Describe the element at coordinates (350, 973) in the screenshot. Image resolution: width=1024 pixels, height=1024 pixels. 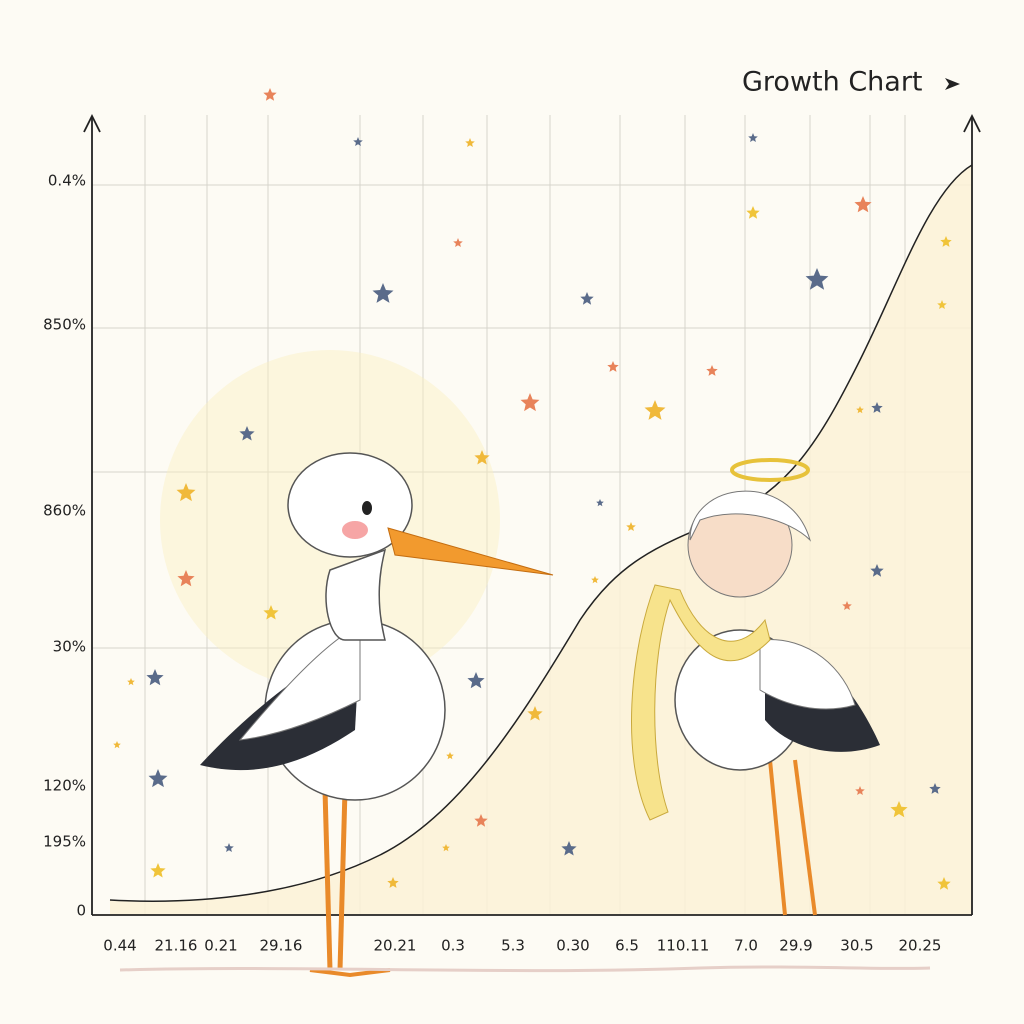
I see `stork-feet` at that location.